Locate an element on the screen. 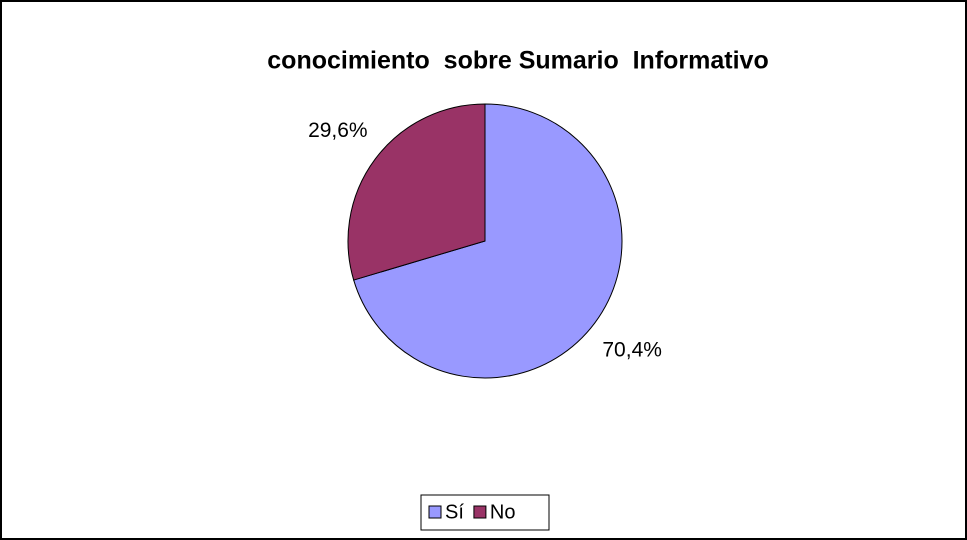  data-label: 70,4% is located at coordinates (632, 349).